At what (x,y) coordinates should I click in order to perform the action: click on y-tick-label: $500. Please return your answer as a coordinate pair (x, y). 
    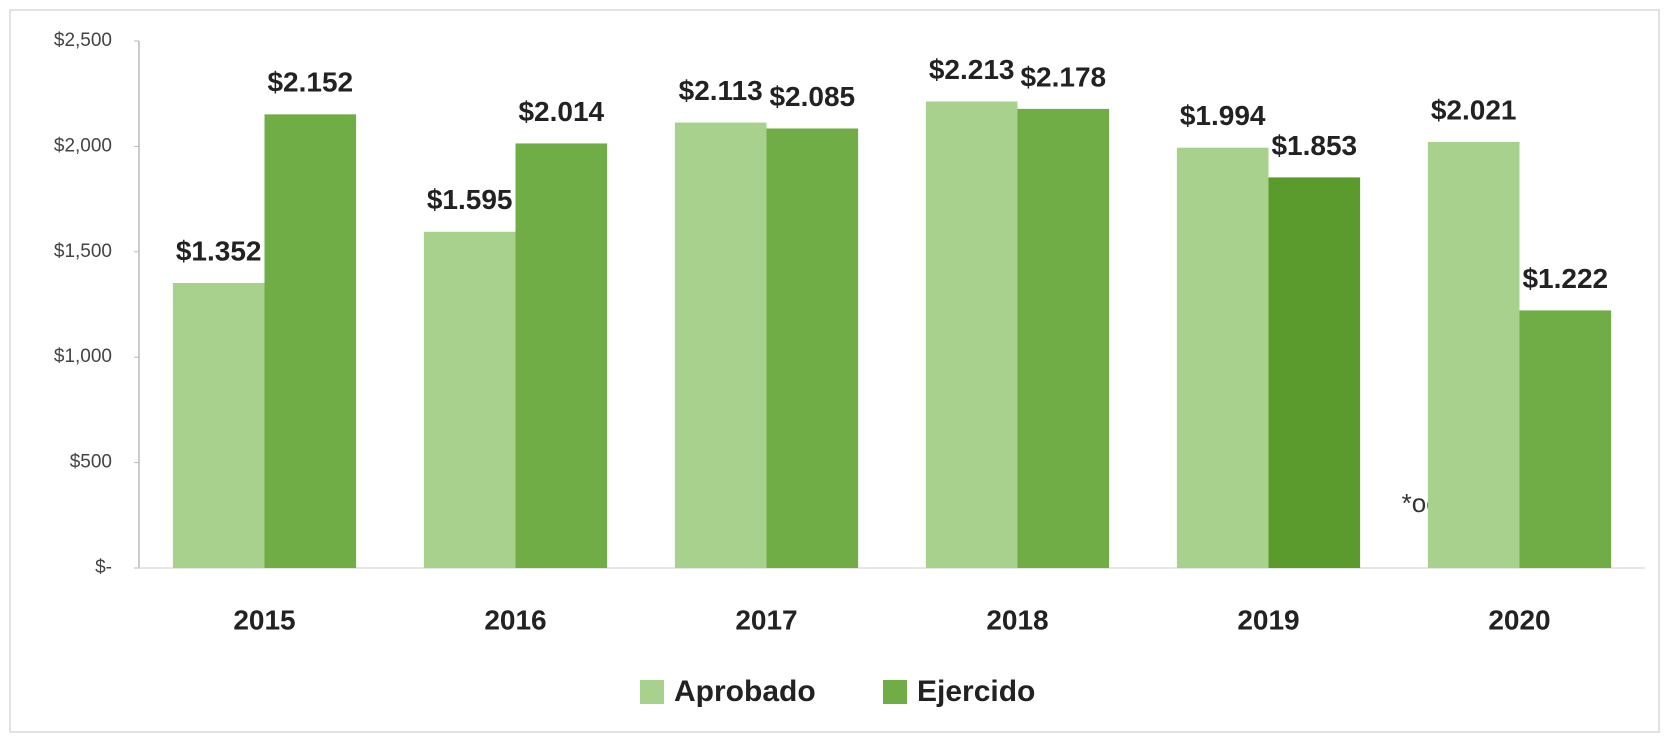
    Looking at the image, I should click on (91, 462).